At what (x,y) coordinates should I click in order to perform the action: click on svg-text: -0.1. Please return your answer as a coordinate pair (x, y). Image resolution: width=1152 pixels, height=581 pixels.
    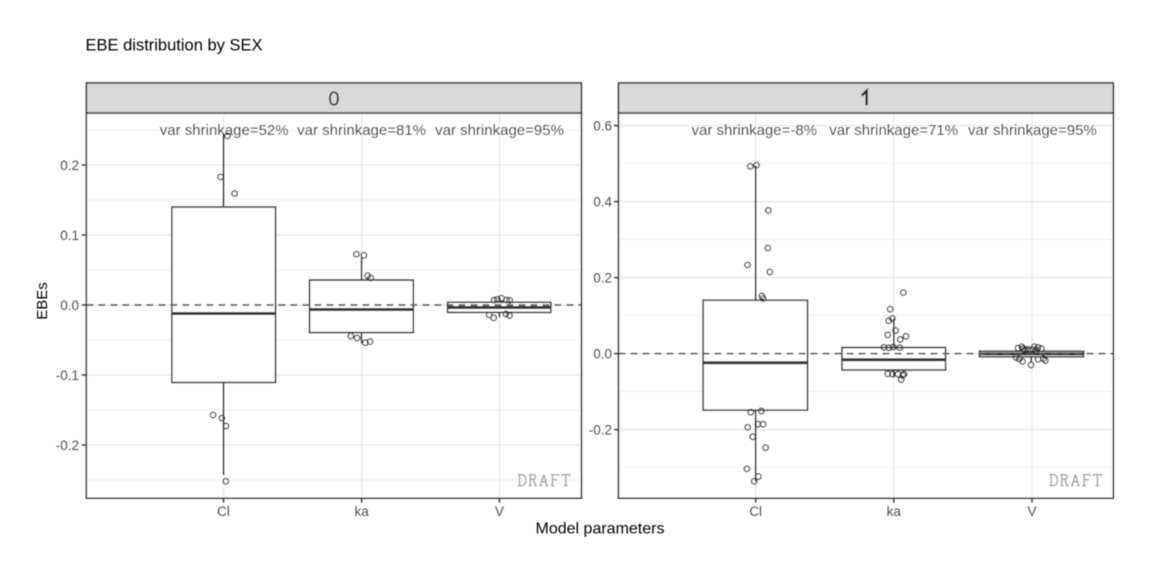
    Looking at the image, I should click on (67, 375).